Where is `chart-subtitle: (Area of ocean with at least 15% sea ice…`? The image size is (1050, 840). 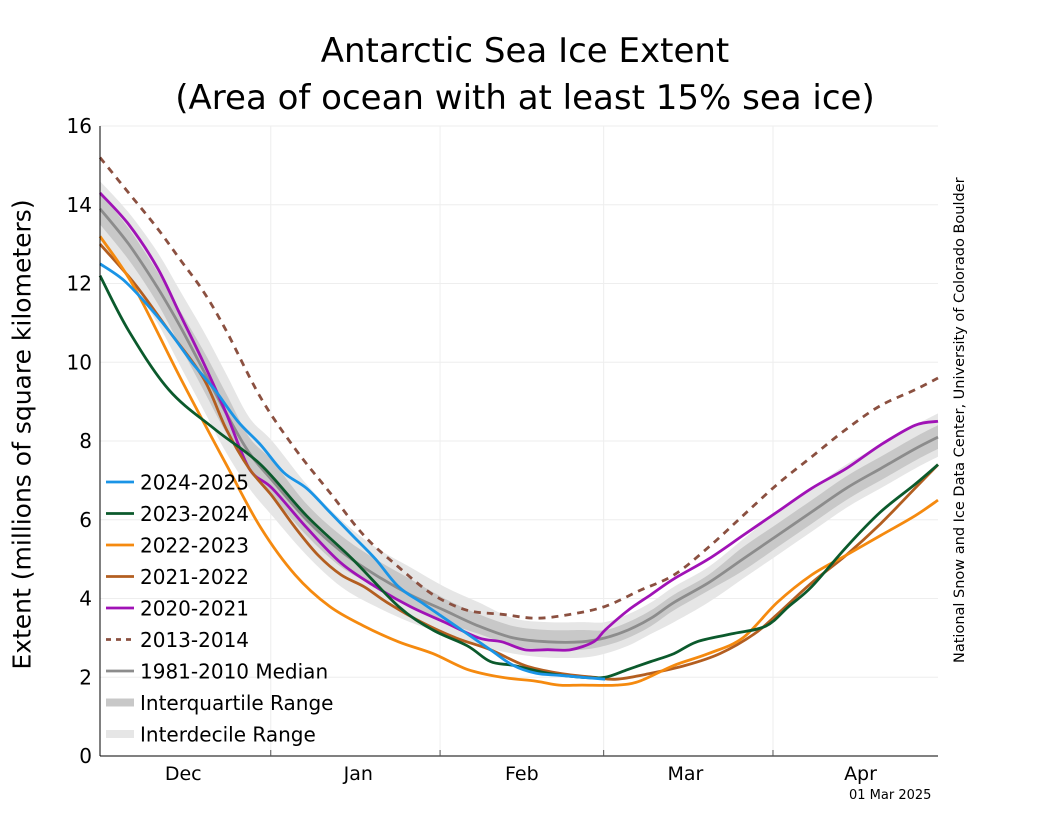
chart-subtitle: (Area of ocean with at least 15% sea ice… is located at coordinates (525, 98).